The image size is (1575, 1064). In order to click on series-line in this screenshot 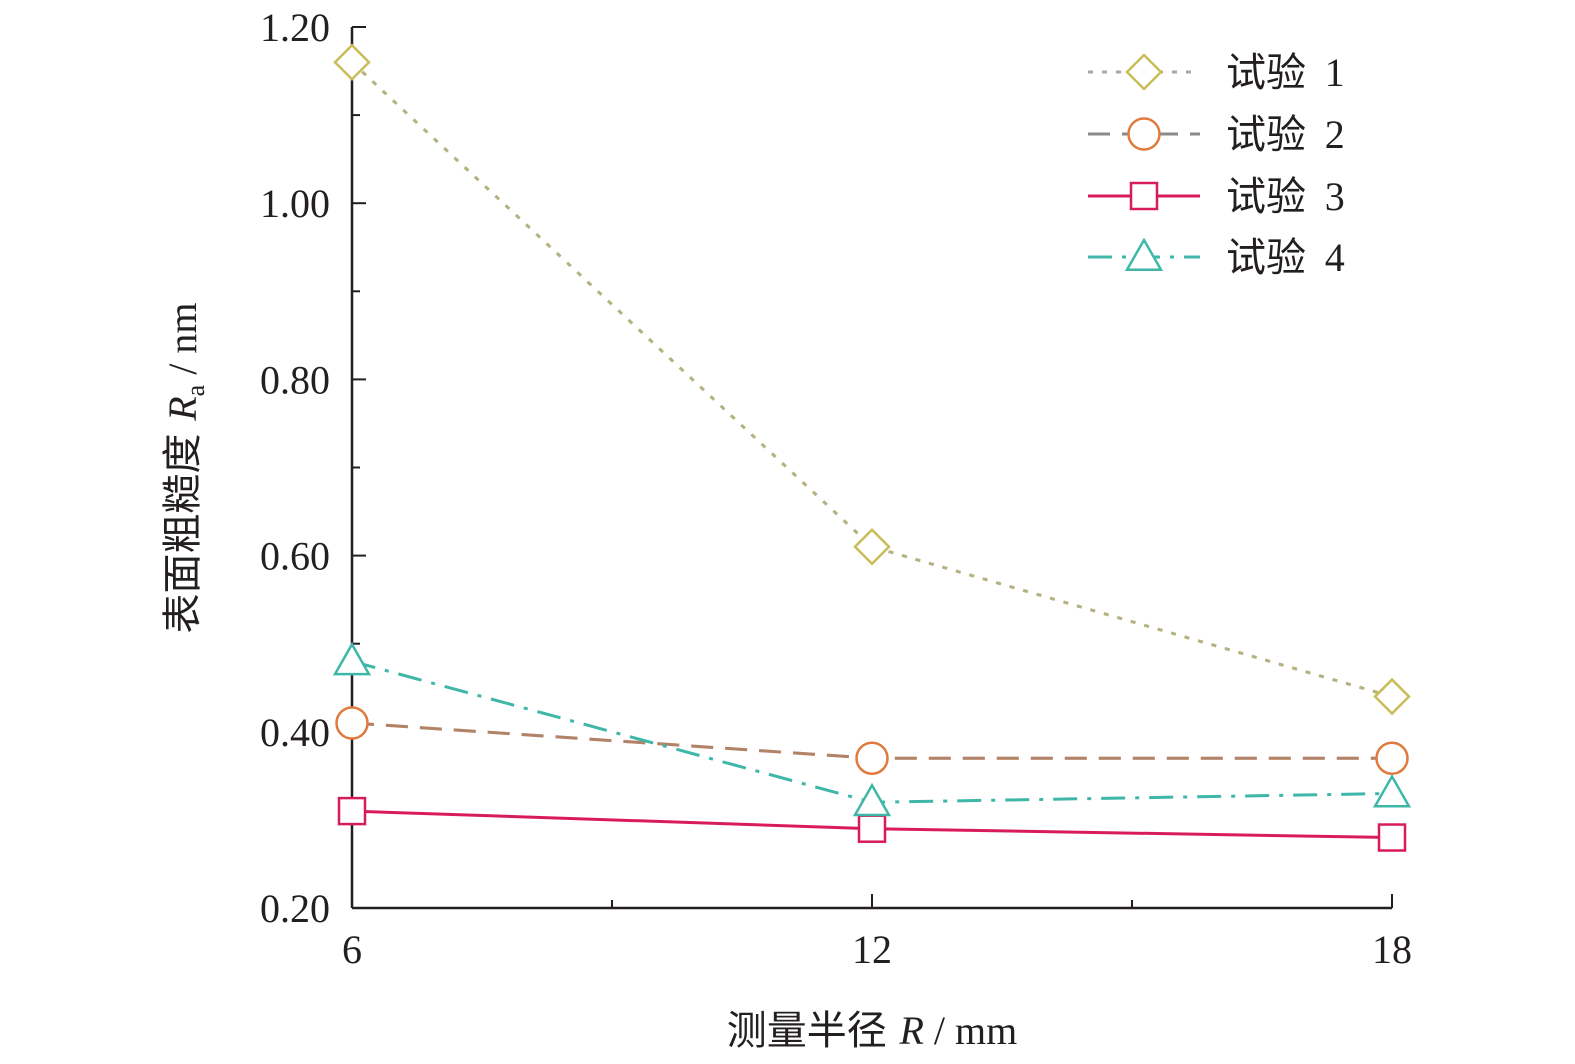, I will do `click(872, 731)`.